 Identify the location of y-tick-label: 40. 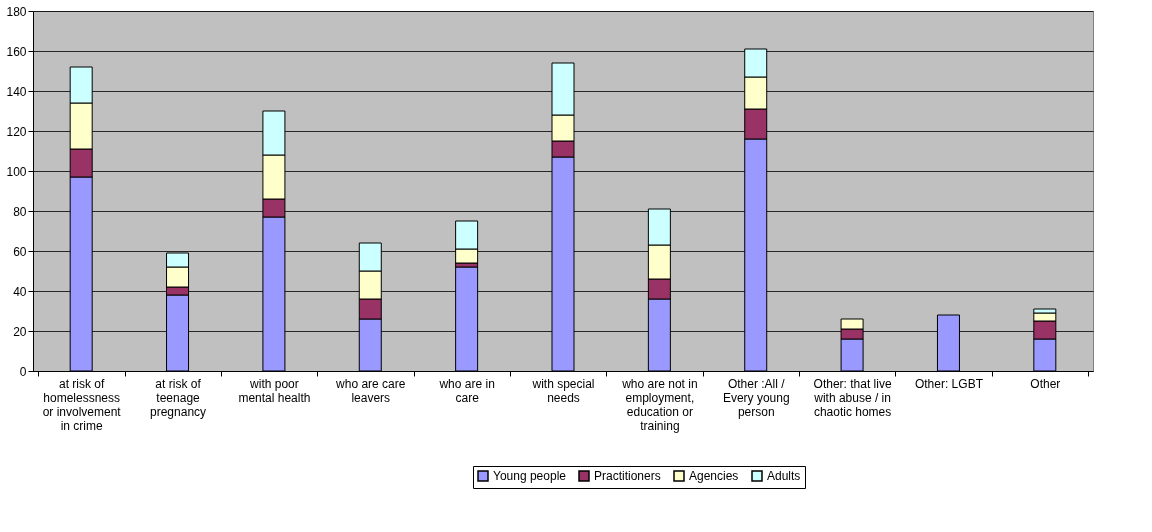
(20, 291).